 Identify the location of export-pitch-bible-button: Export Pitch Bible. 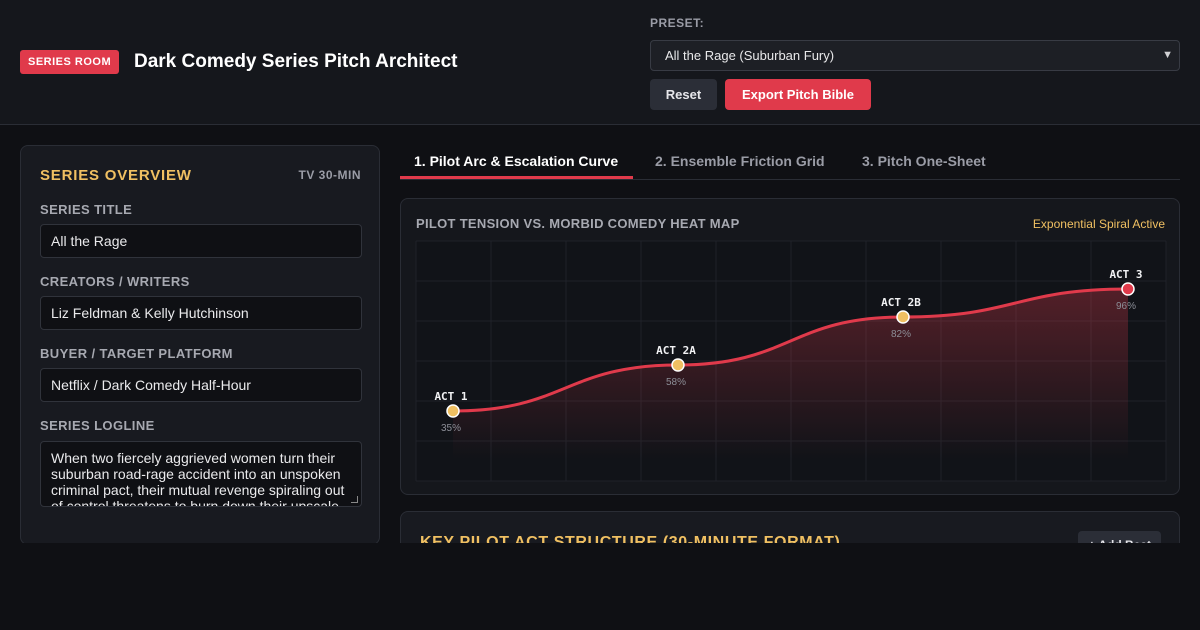
(798, 94).